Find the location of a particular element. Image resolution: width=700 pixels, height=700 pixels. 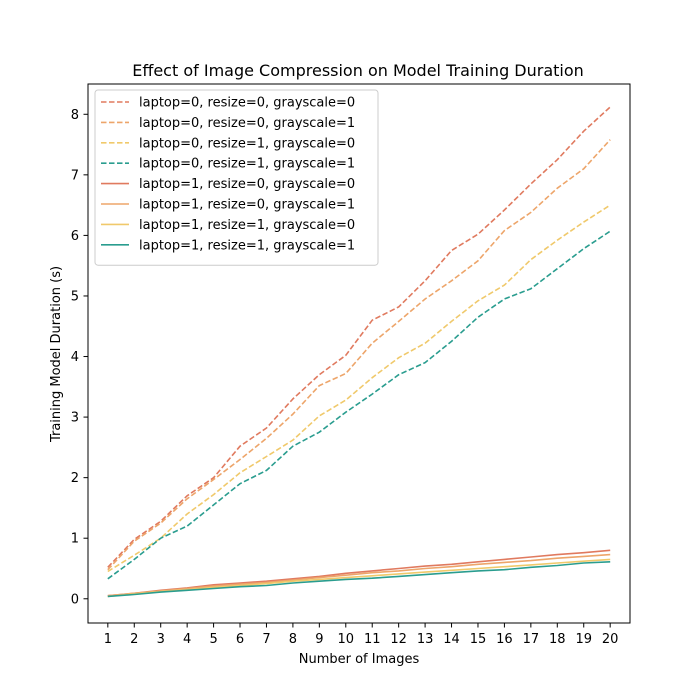

y-tick-label-4: 4 is located at coordinates (75, 357).